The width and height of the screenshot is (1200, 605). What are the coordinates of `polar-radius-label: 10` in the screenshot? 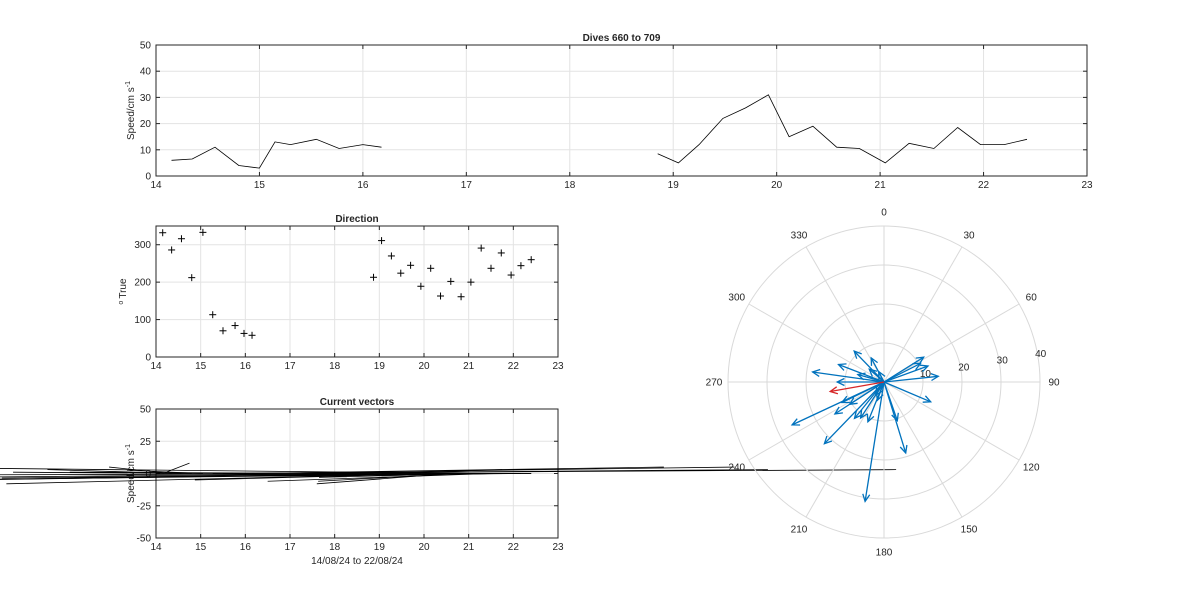 It's located at (926, 374).